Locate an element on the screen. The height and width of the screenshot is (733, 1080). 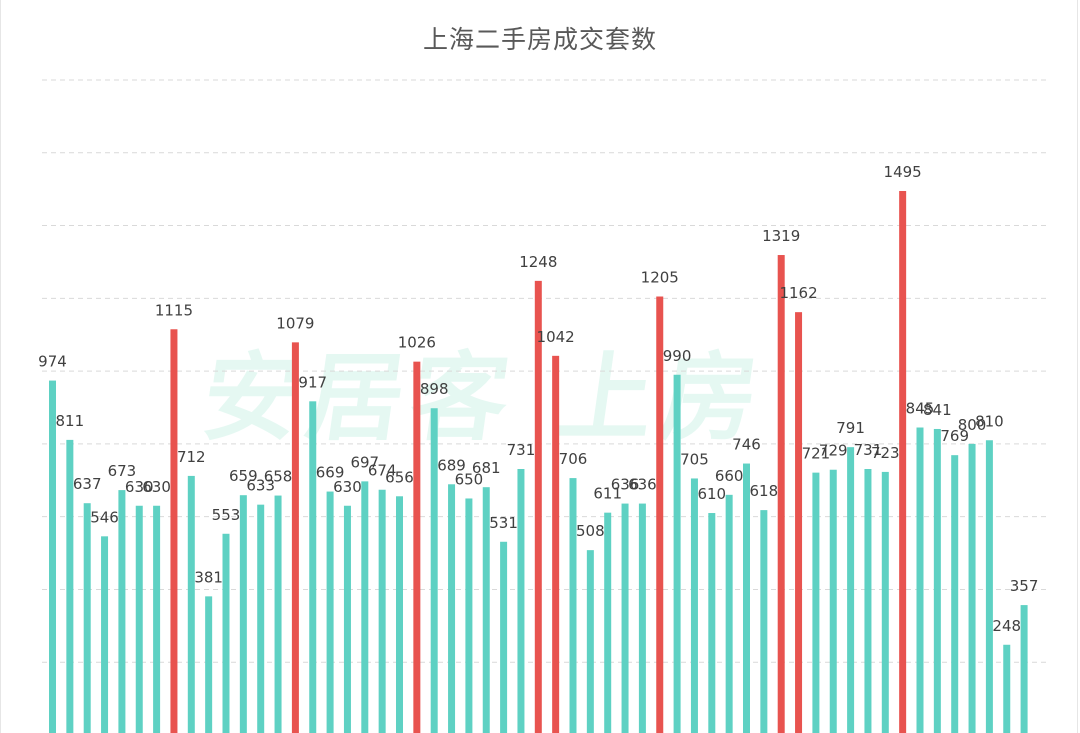
data-label: 769 is located at coordinates (954, 436).